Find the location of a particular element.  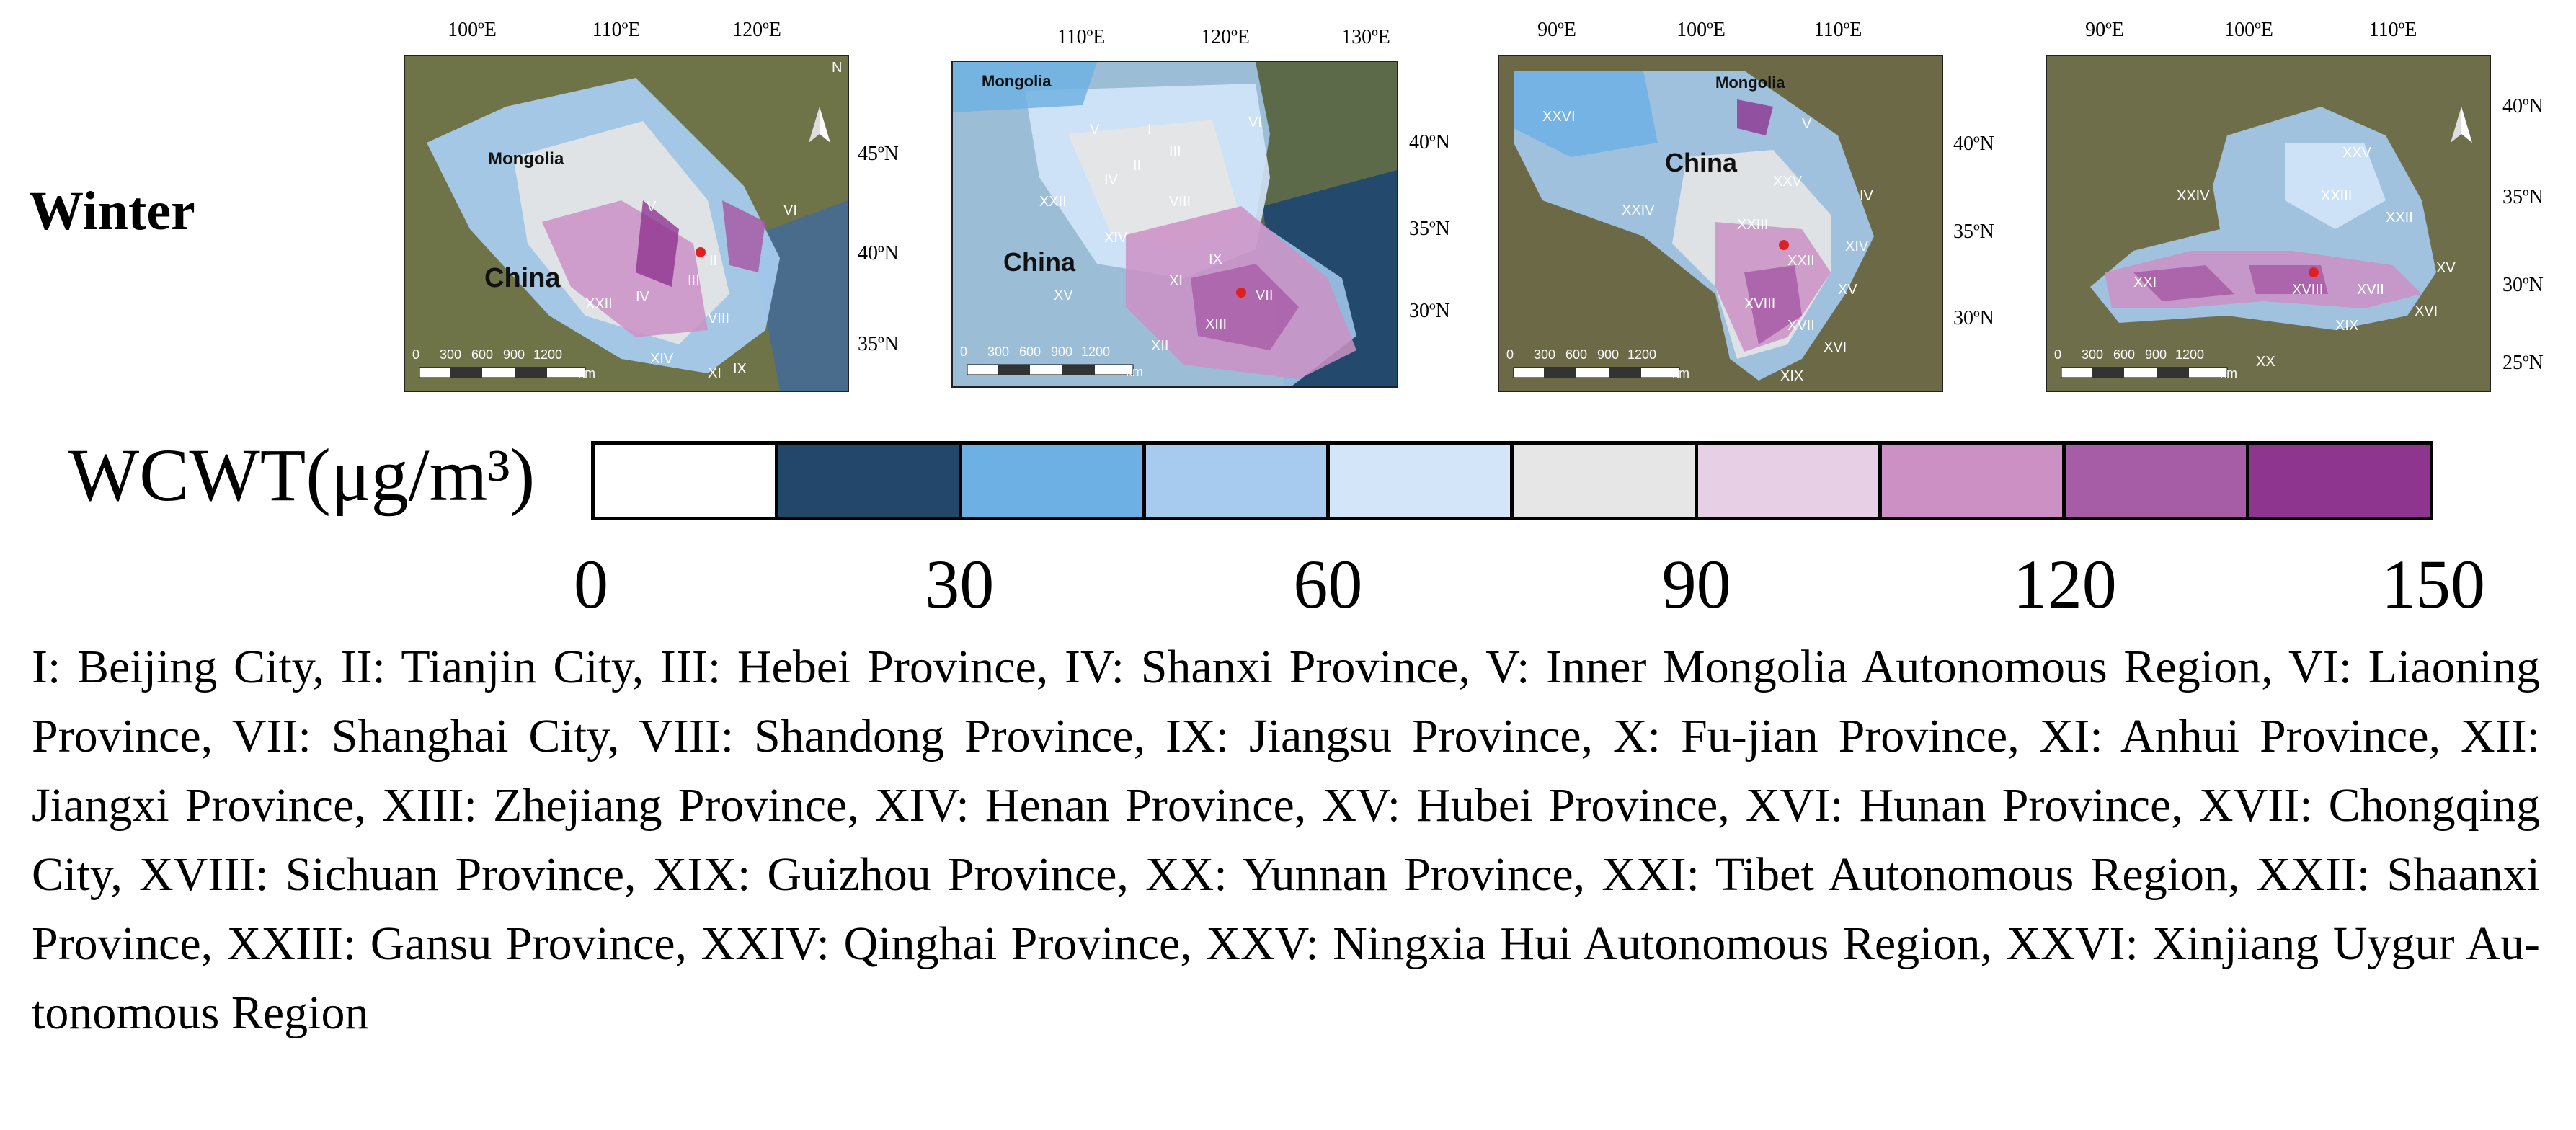

map-1-label-china: China is located at coordinates (522, 278).